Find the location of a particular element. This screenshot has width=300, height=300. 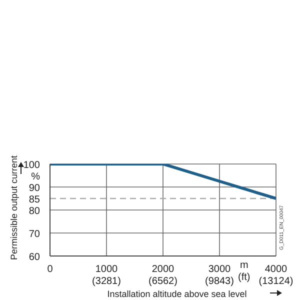

y-tick-label: 80 is located at coordinates (34, 211).